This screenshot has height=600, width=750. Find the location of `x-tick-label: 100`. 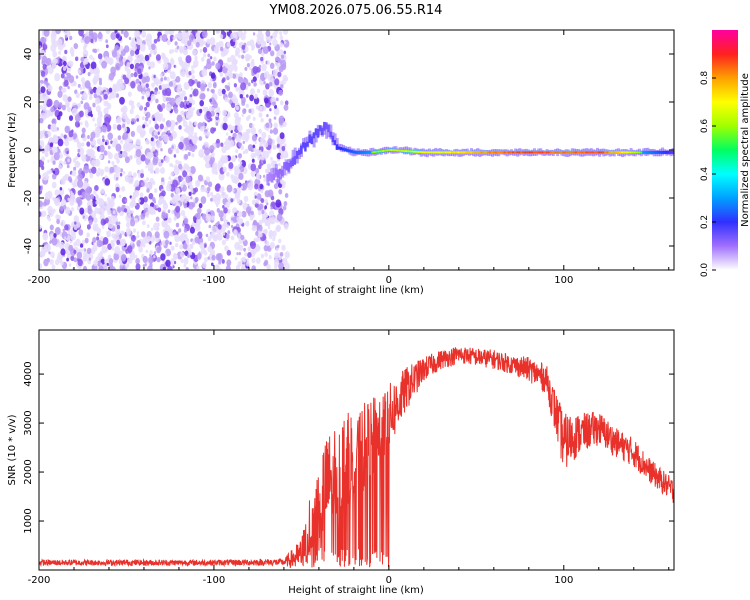

x-tick-label: 100 is located at coordinates (563, 580).